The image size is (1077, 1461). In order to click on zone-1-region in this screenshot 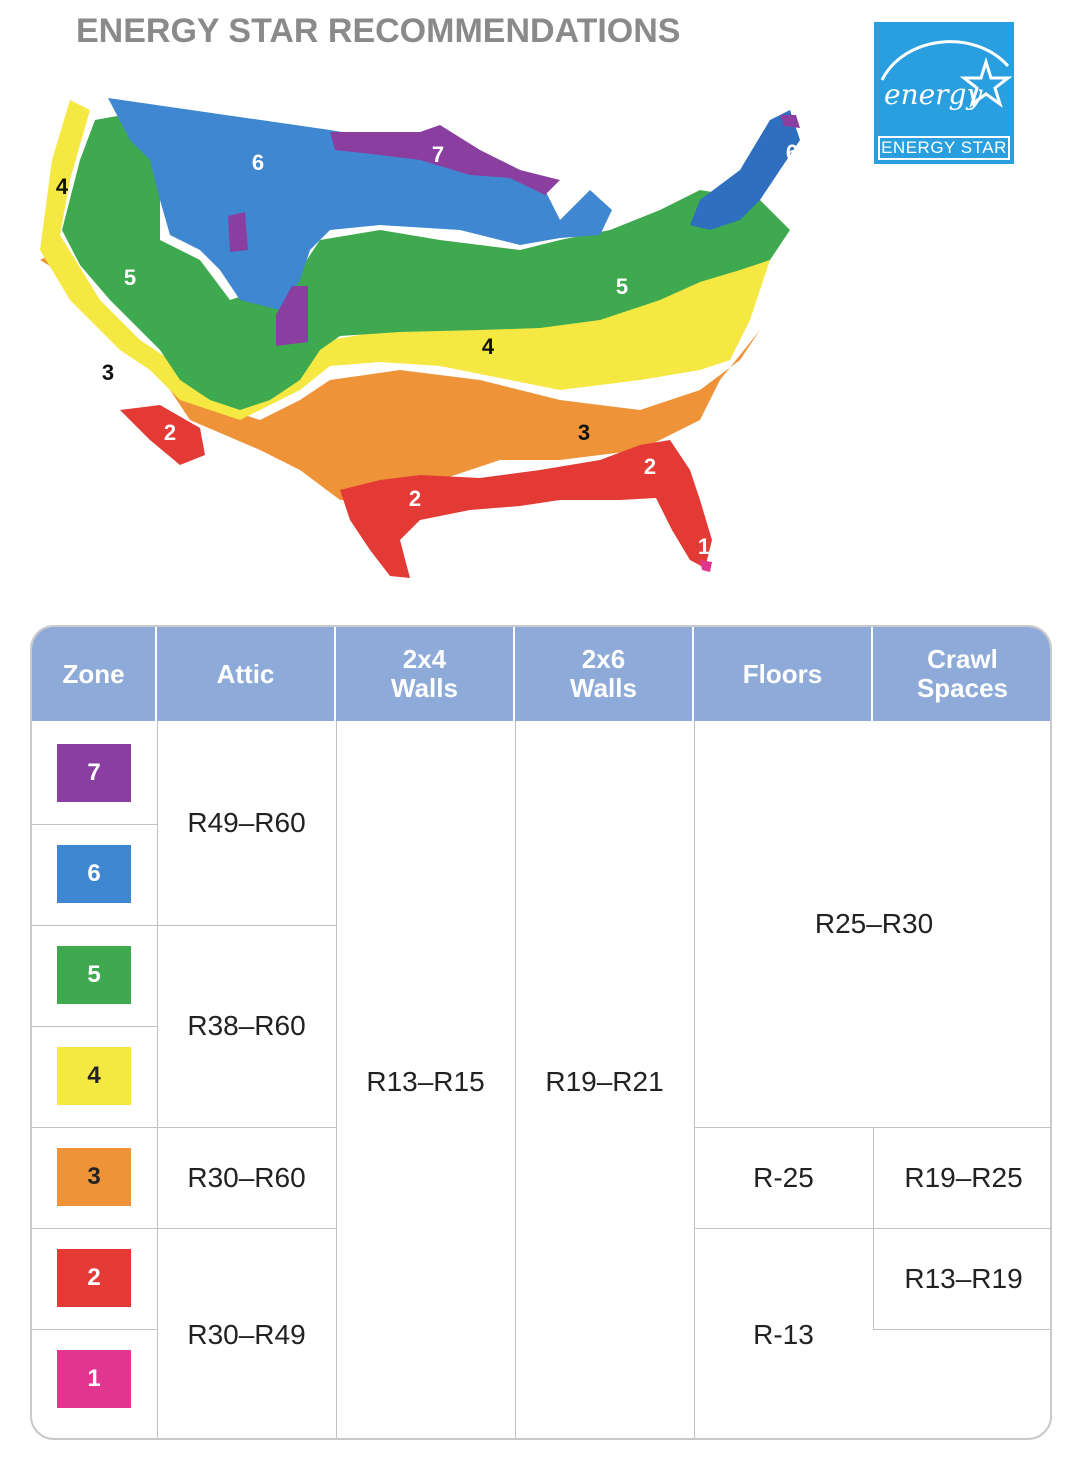, I will do `click(706, 566)`.